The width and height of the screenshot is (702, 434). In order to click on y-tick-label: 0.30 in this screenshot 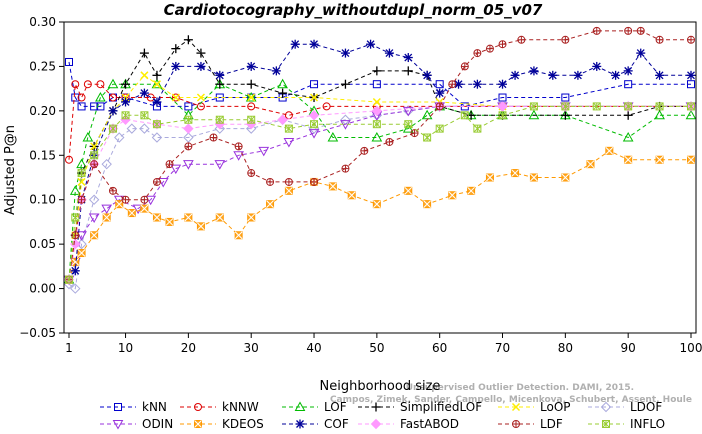, I will do `click(42, 22)`.